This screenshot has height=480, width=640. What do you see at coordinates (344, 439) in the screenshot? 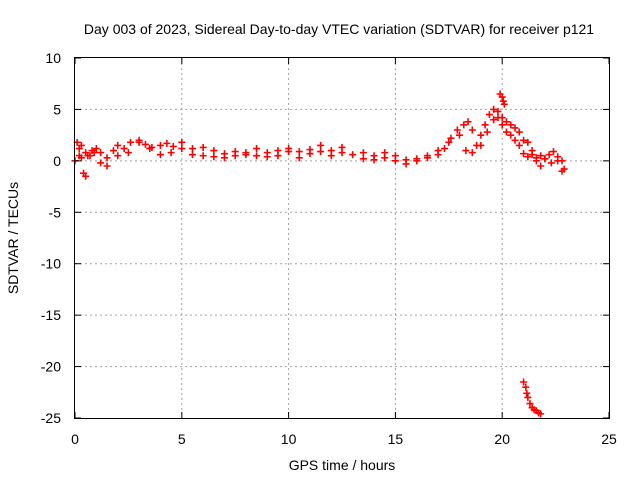
I see `x-tick-labels: 0 5 10 15 20 25` at bounding box center [344, 439].